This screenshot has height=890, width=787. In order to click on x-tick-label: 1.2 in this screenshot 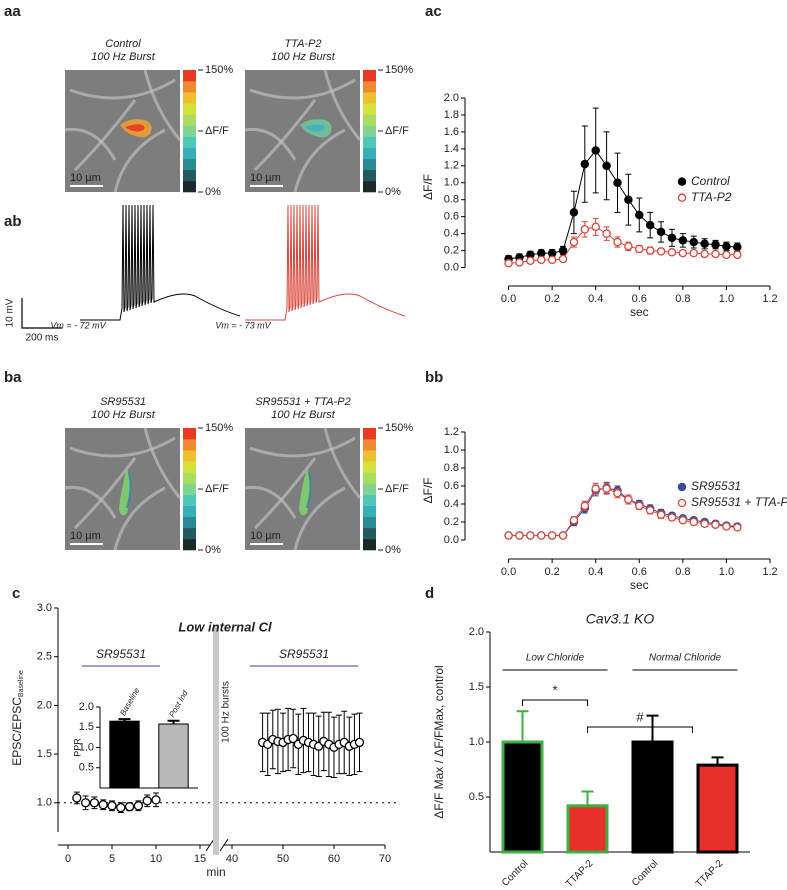, I will do `click(769, 299)`.